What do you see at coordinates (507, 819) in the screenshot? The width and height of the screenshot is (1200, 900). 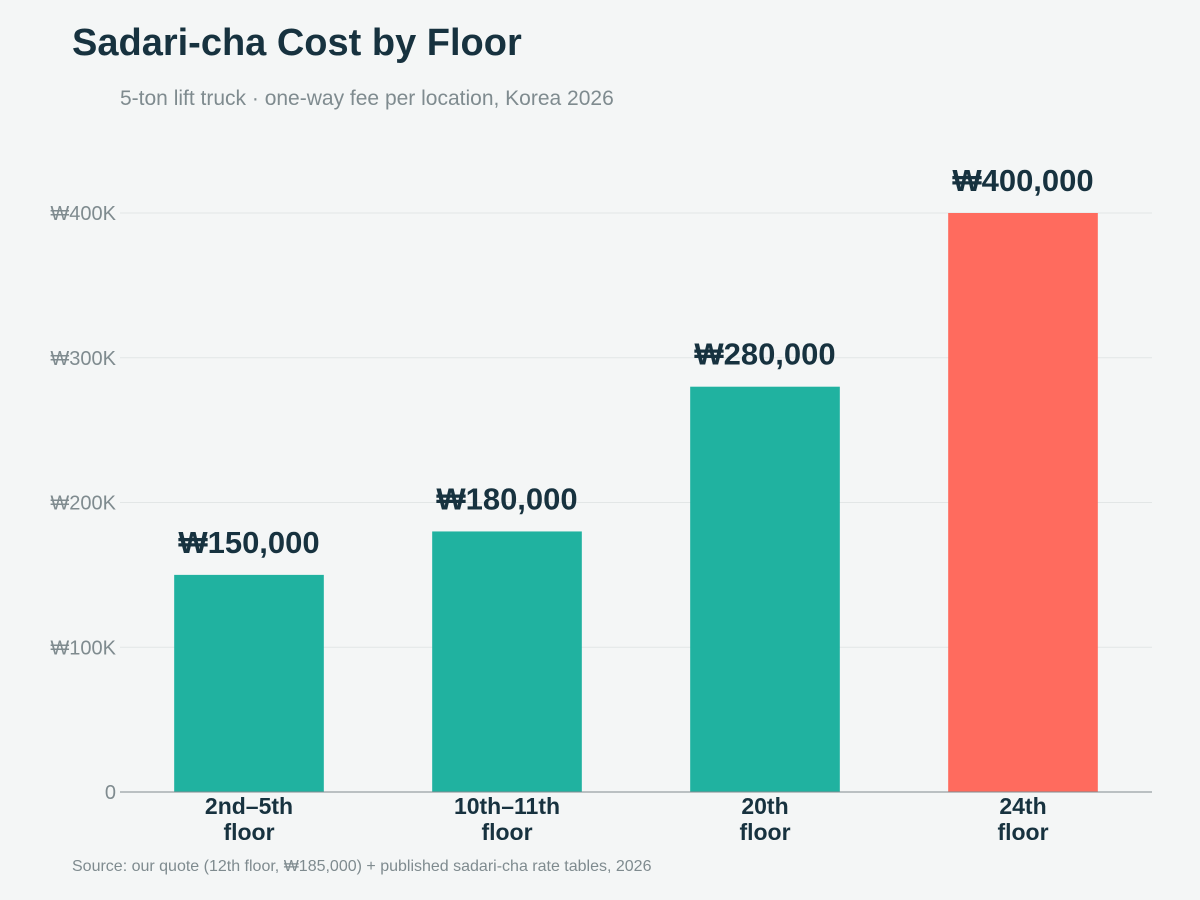 I see `x-tick-label: 10th–11th floor` at bounding box center [507, 819].